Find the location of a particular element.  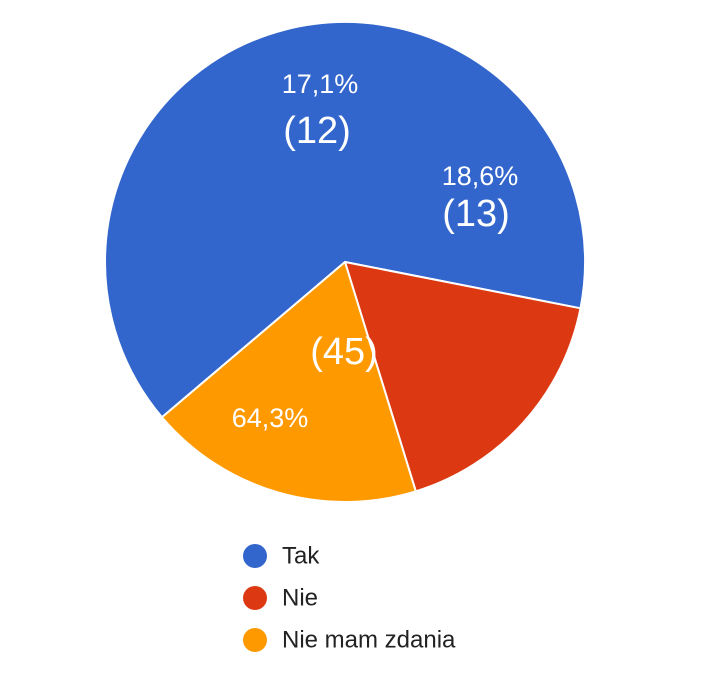

slice-percent-label: 17,1% is located at coordinates (320, 84).